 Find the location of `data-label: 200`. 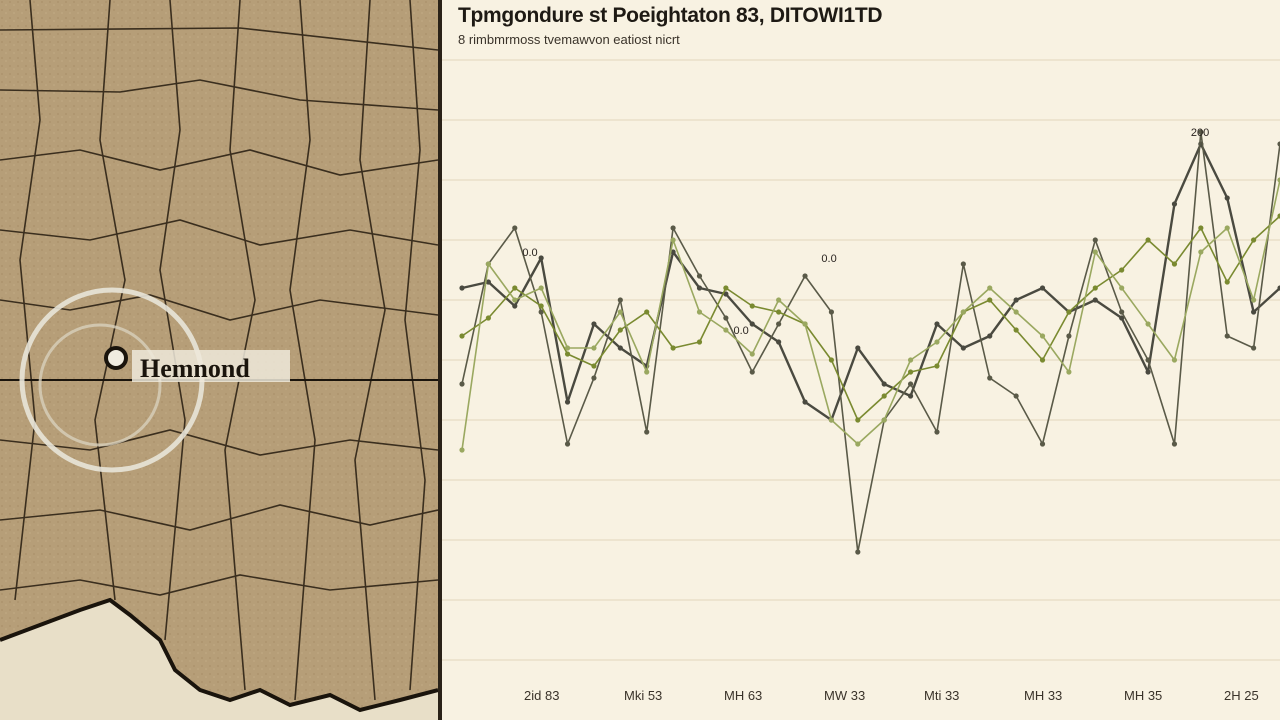

data-label: 200 is located at coordinates (1200, 133).